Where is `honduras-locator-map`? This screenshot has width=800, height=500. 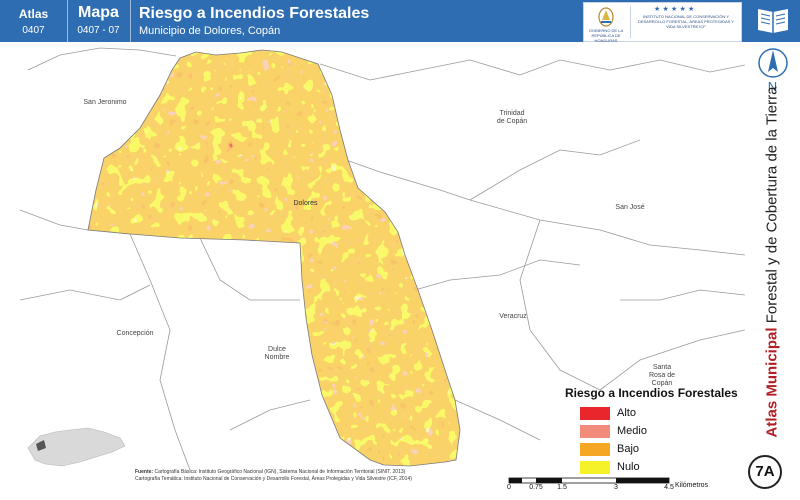
honduras-locator-map is located at coordinates (76, 447).